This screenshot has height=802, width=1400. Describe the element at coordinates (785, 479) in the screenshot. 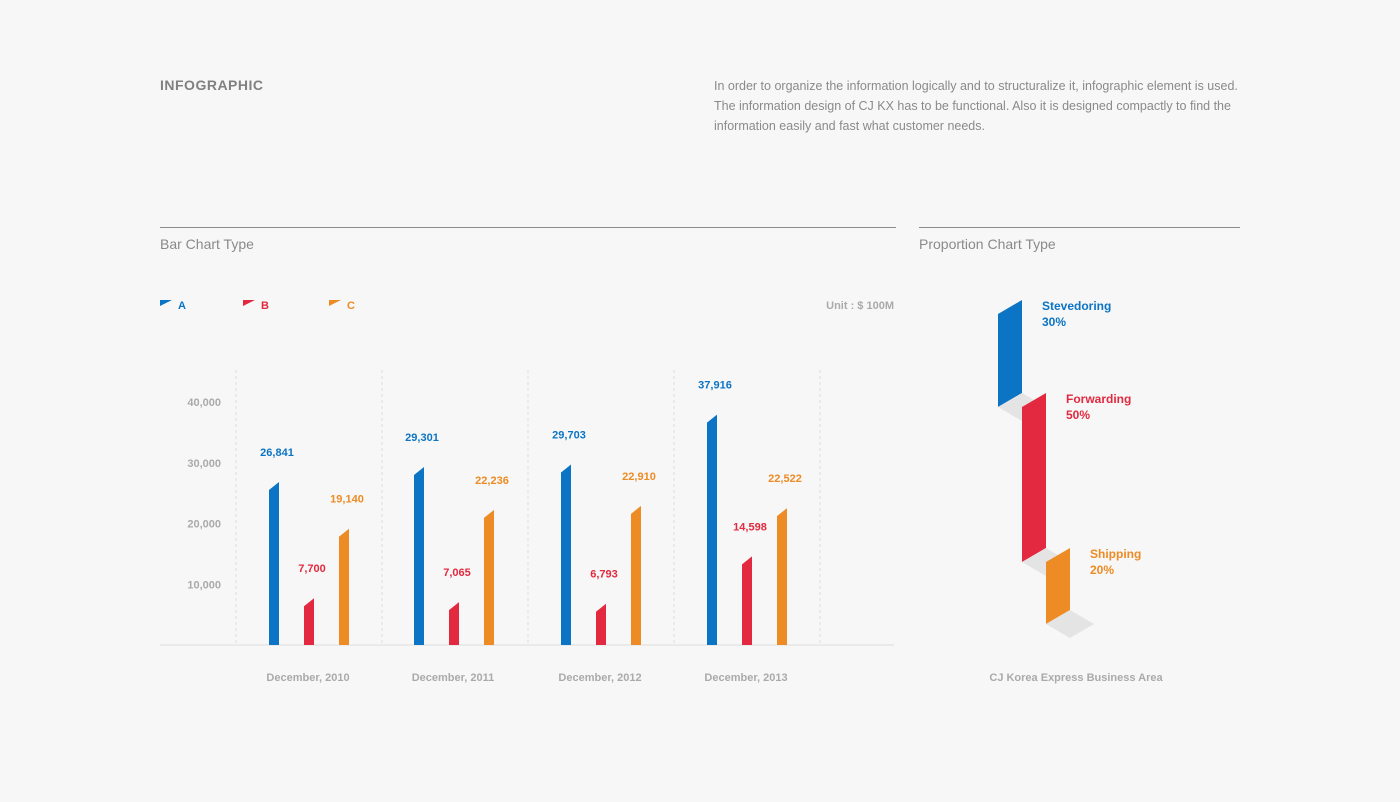

I see `data-label-c: 22,522` at that location.